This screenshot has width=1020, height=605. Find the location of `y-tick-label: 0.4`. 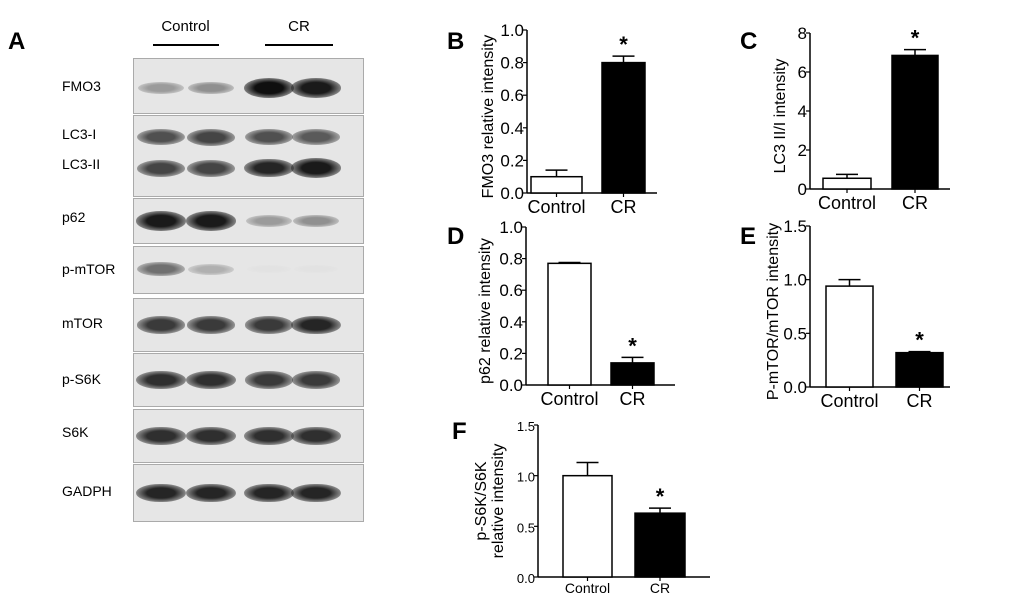

y-tick-label: 0.4 is located at coordinates (512, 128).